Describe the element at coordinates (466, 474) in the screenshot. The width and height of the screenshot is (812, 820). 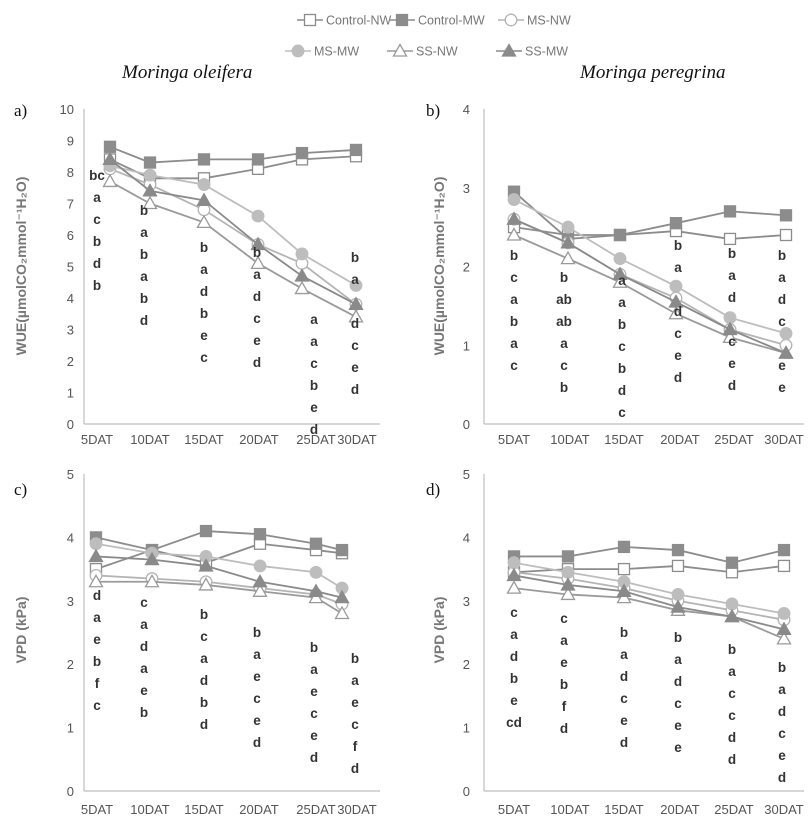
I see `y-tick-label: 5` at that location.